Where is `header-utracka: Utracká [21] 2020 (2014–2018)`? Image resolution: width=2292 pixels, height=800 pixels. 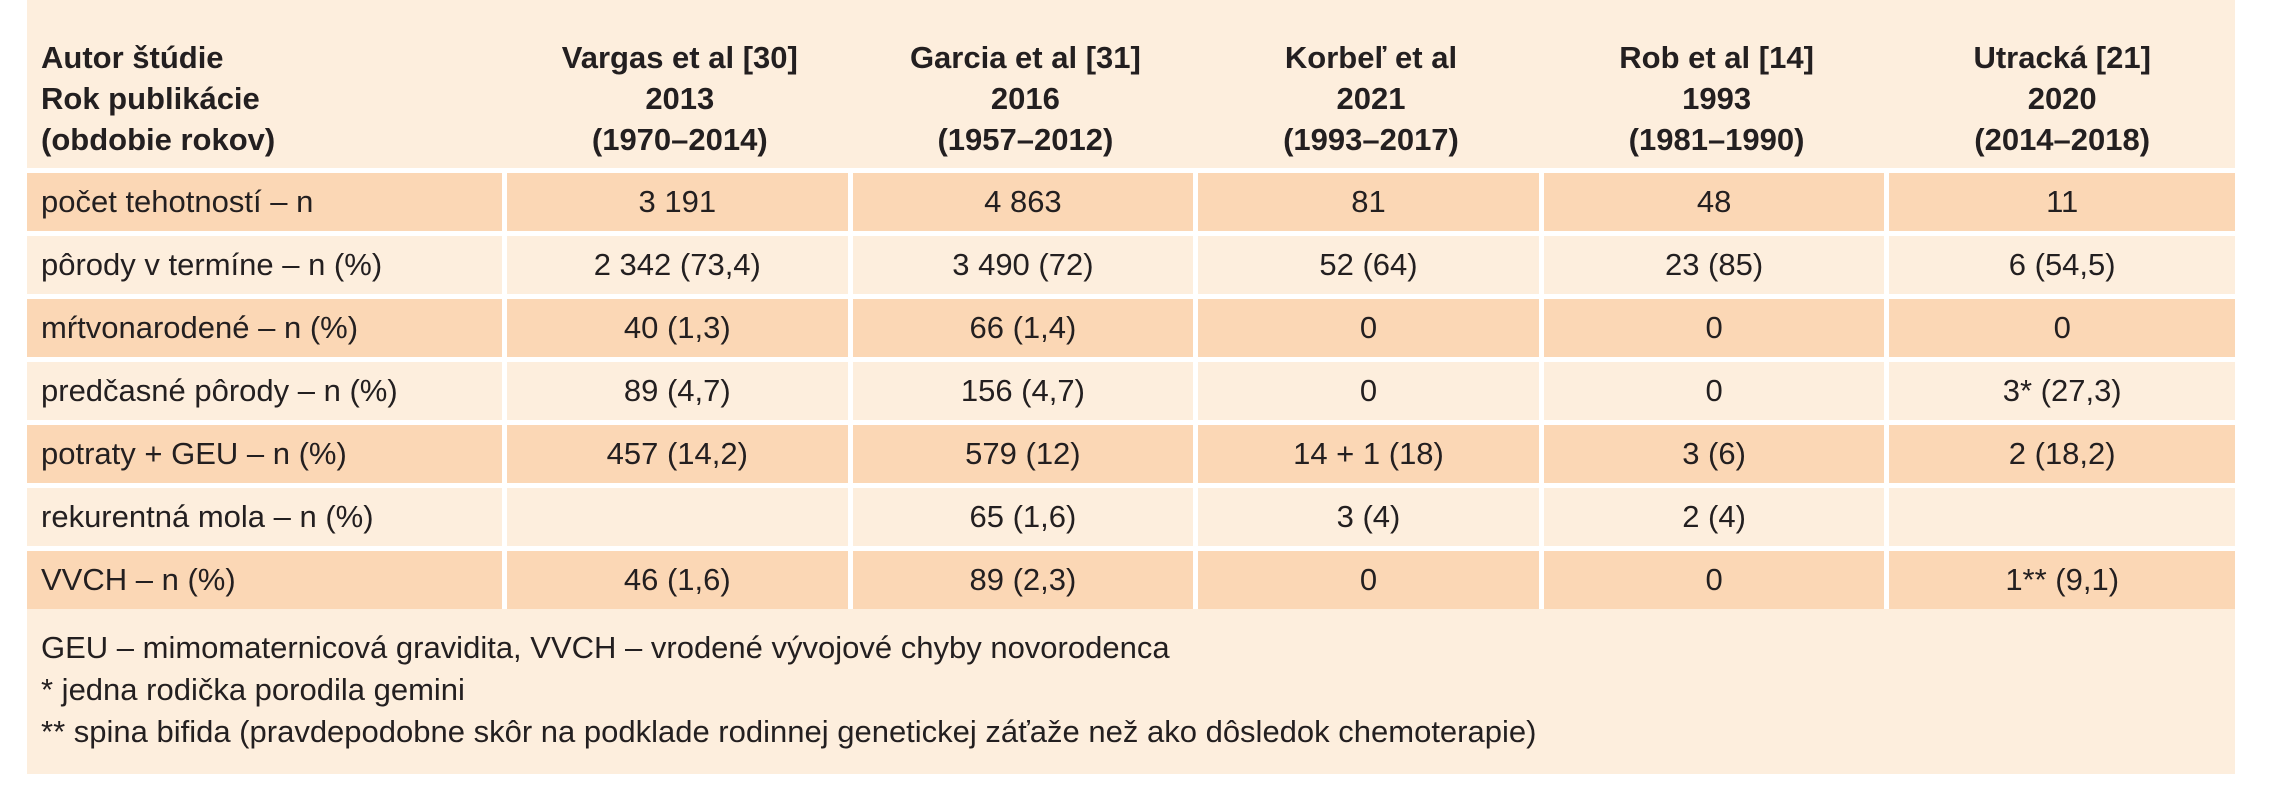 header-utracka: Utracká [21] 2020 (2014–2018) is located at coordinates (2062, 84).